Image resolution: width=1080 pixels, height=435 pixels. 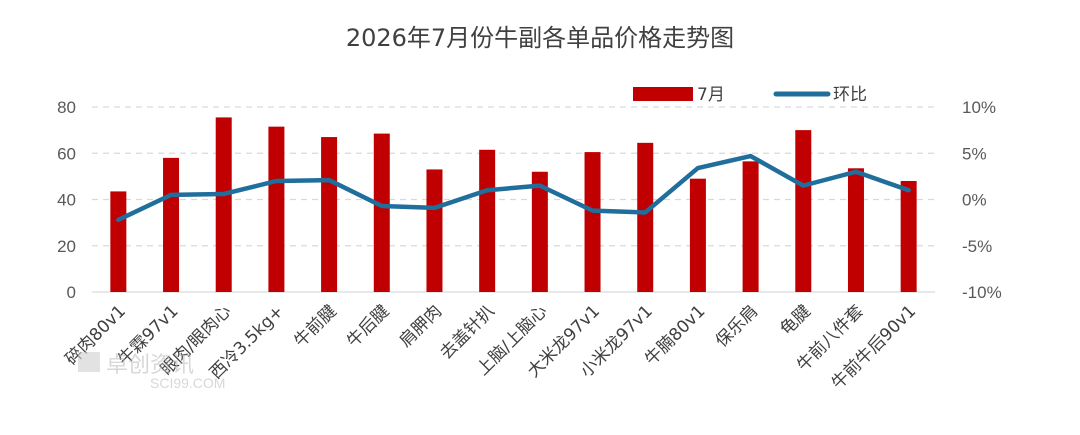 I want to click on legend-swatch-bar, so click(x=663, y=94).